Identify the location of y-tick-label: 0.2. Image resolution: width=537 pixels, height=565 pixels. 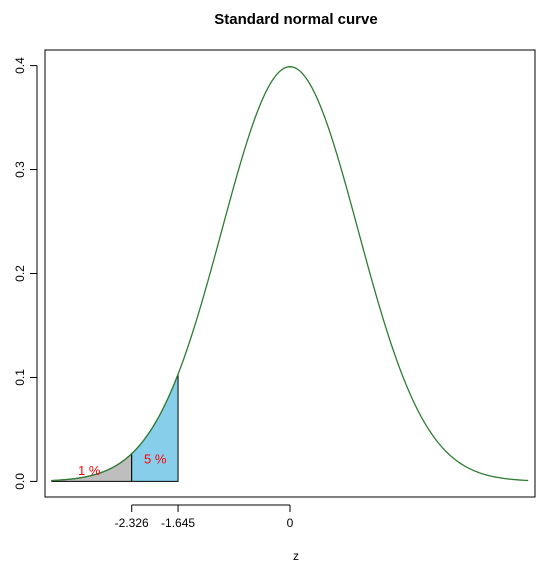
(20, 273).